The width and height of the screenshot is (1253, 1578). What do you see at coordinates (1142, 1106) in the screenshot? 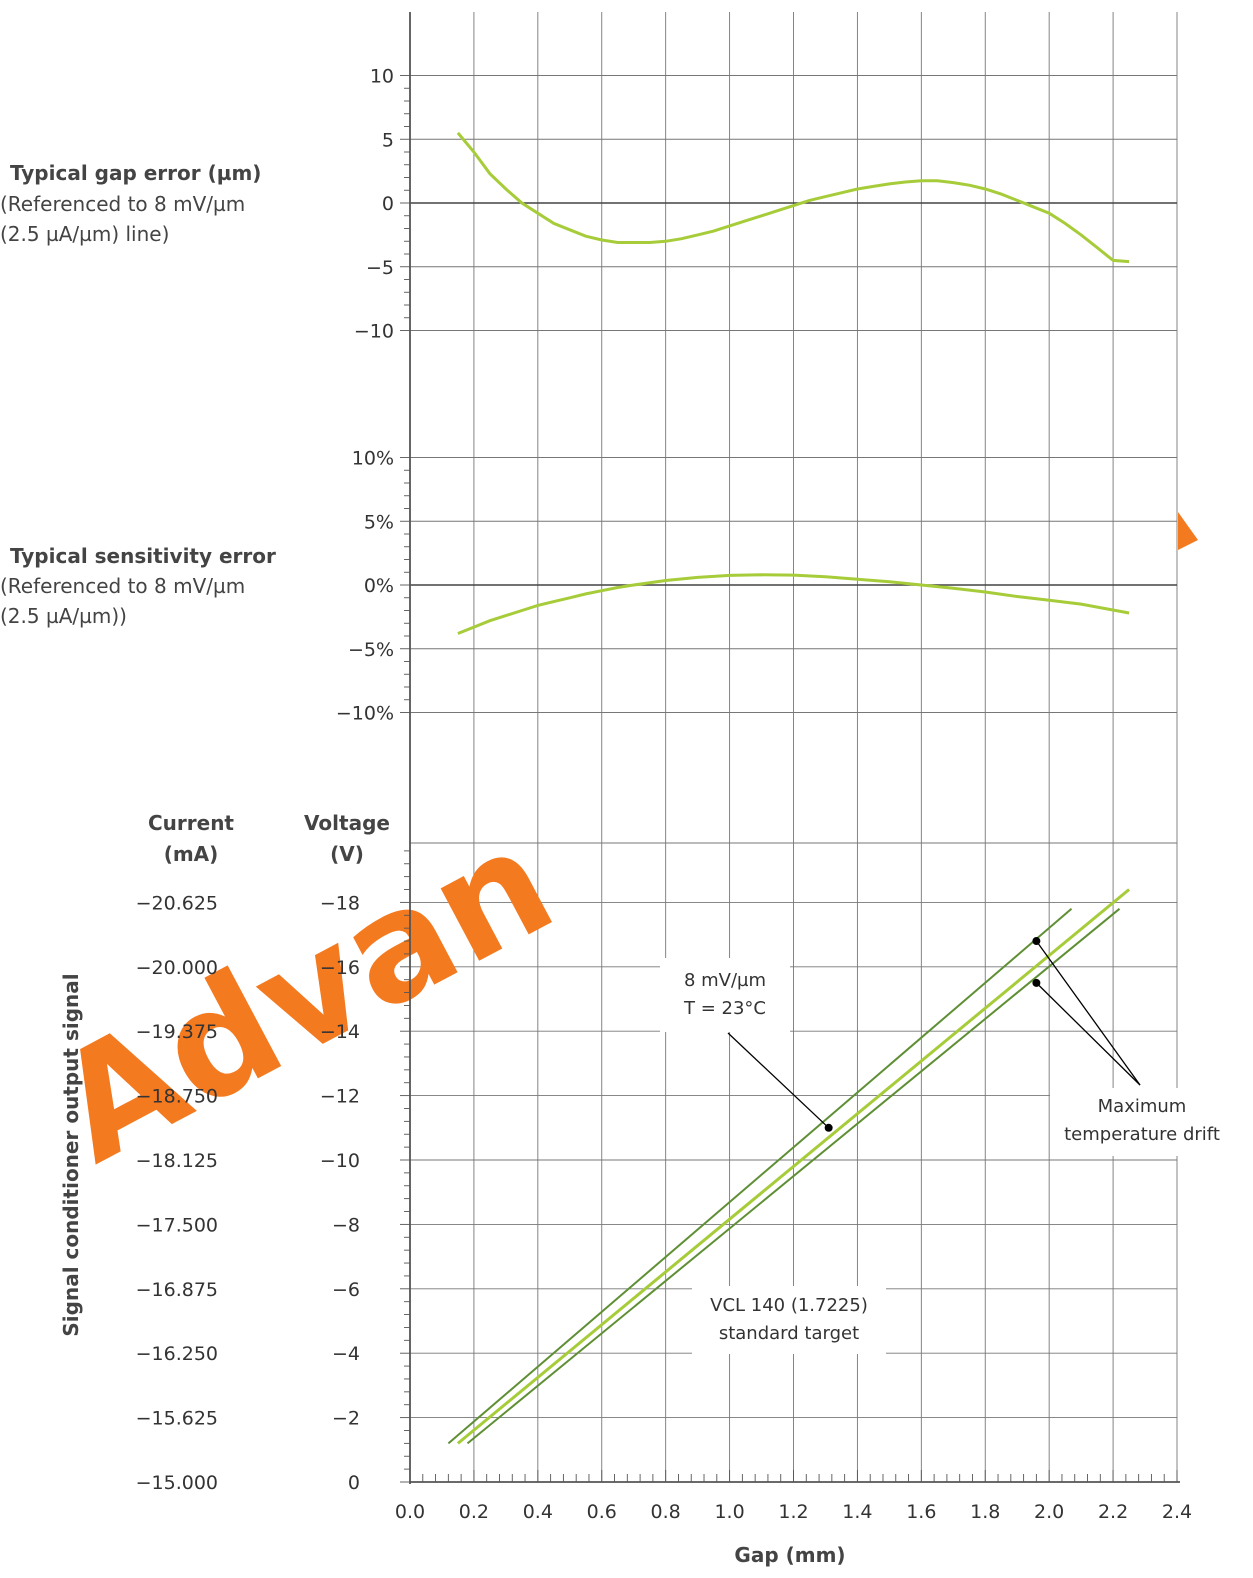
I see `annotation-drift-text: Maximum` at bounding box center [1142, 1106].